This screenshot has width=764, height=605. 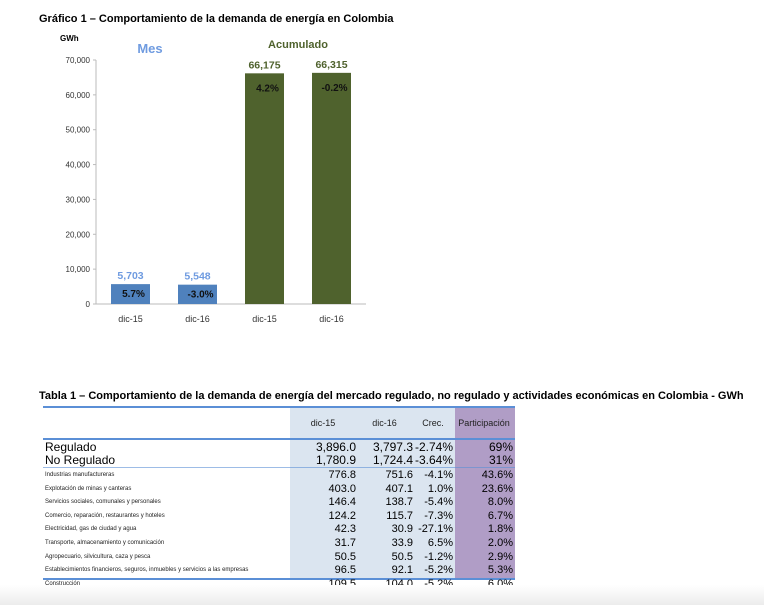 I want to click on row-label: Construcción, so click(x=63, y=583).